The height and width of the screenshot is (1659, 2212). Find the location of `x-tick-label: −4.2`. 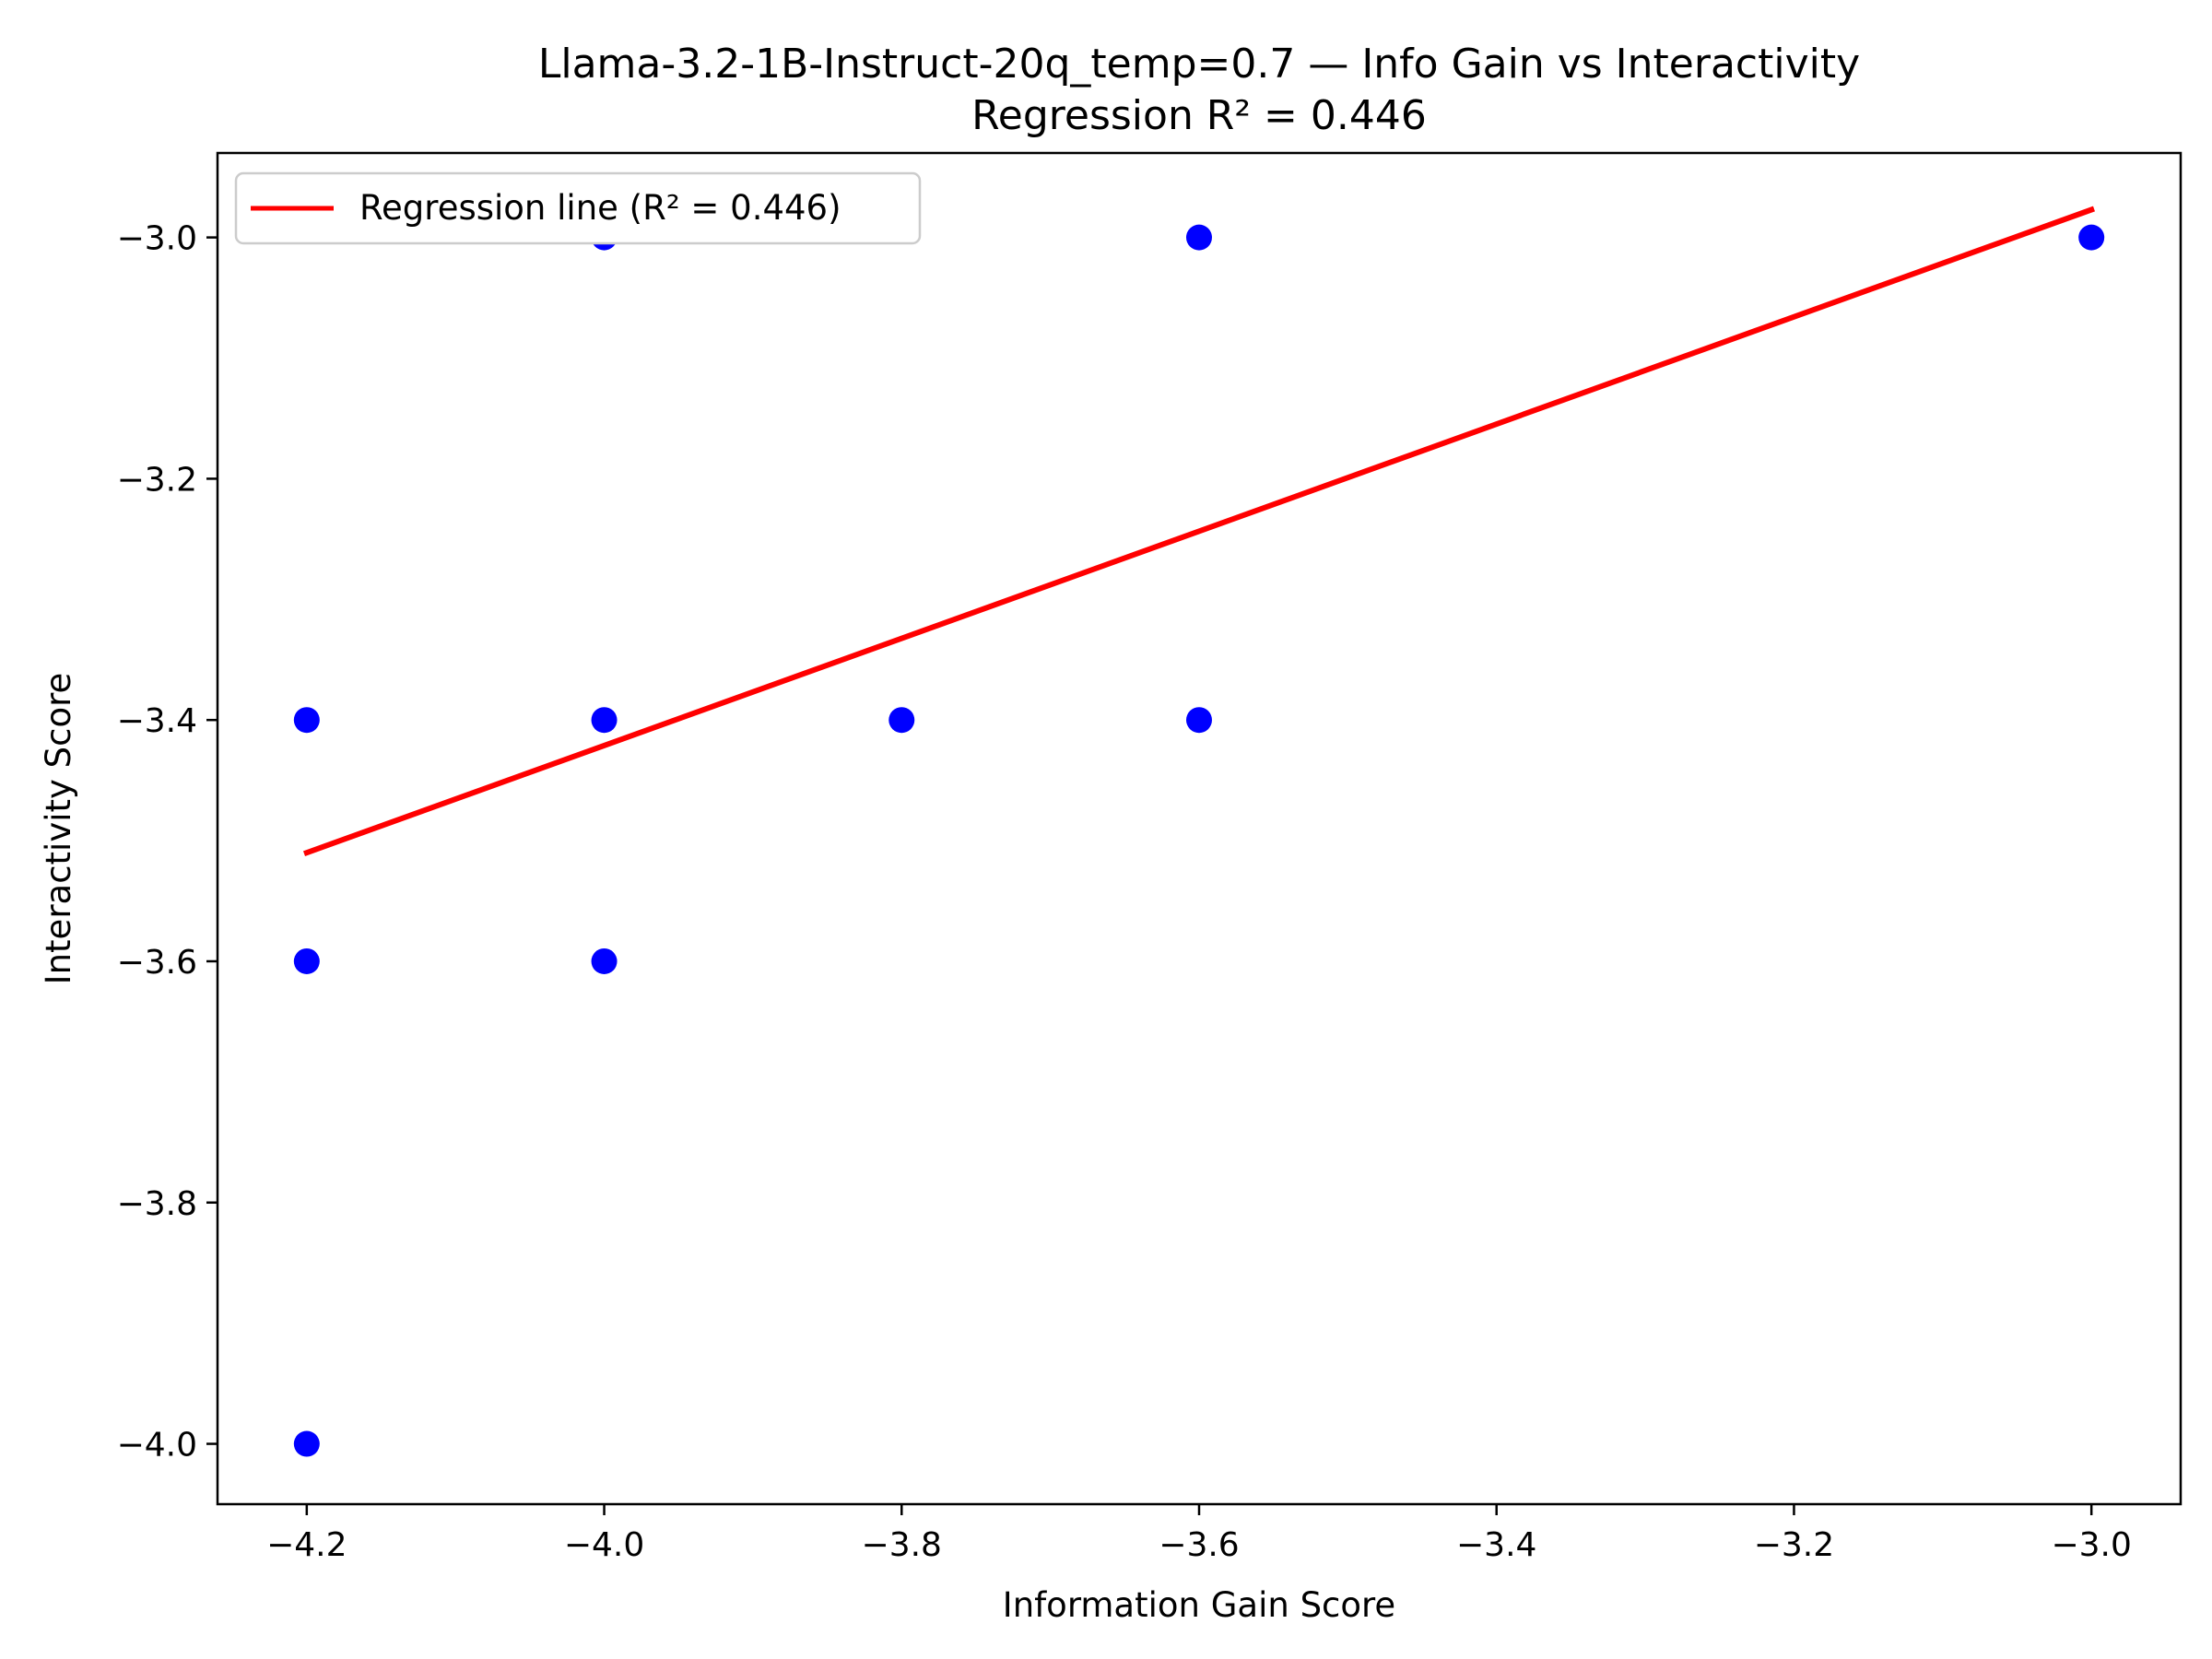

x-tick-label: −4.2 is located at coordinates (306, 1545).